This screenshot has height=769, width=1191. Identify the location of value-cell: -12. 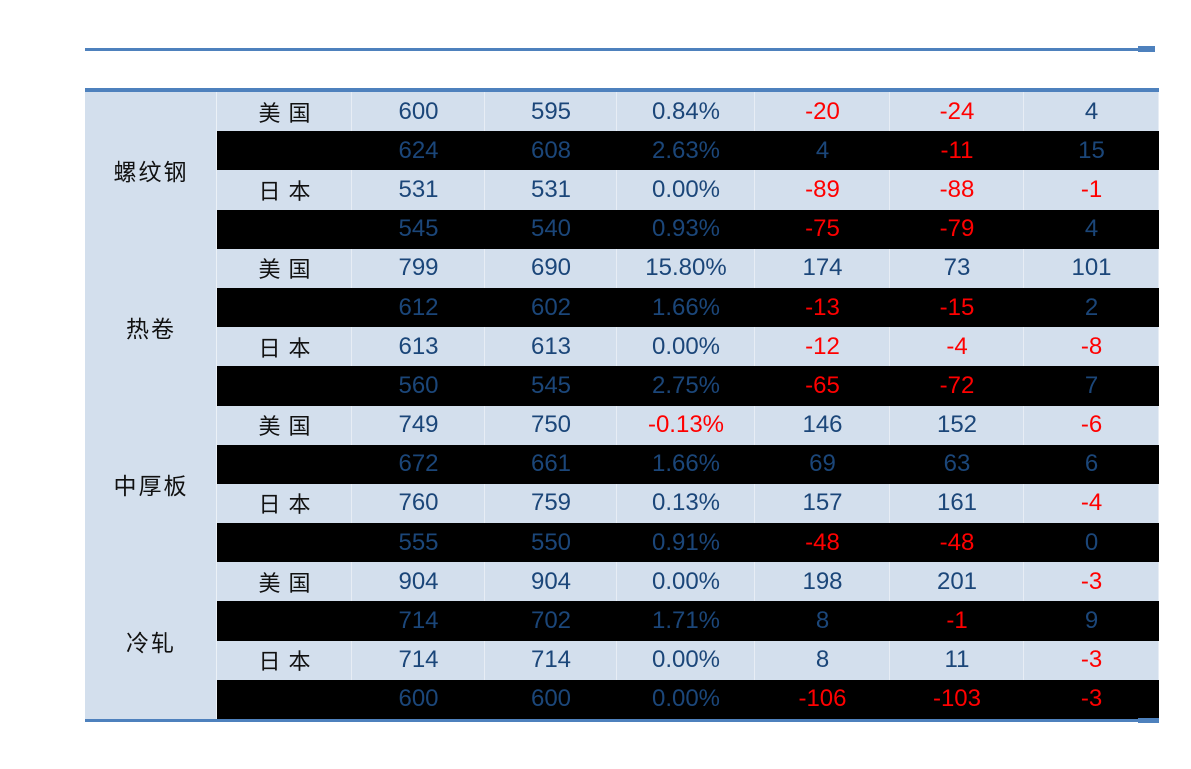
(822, 347).